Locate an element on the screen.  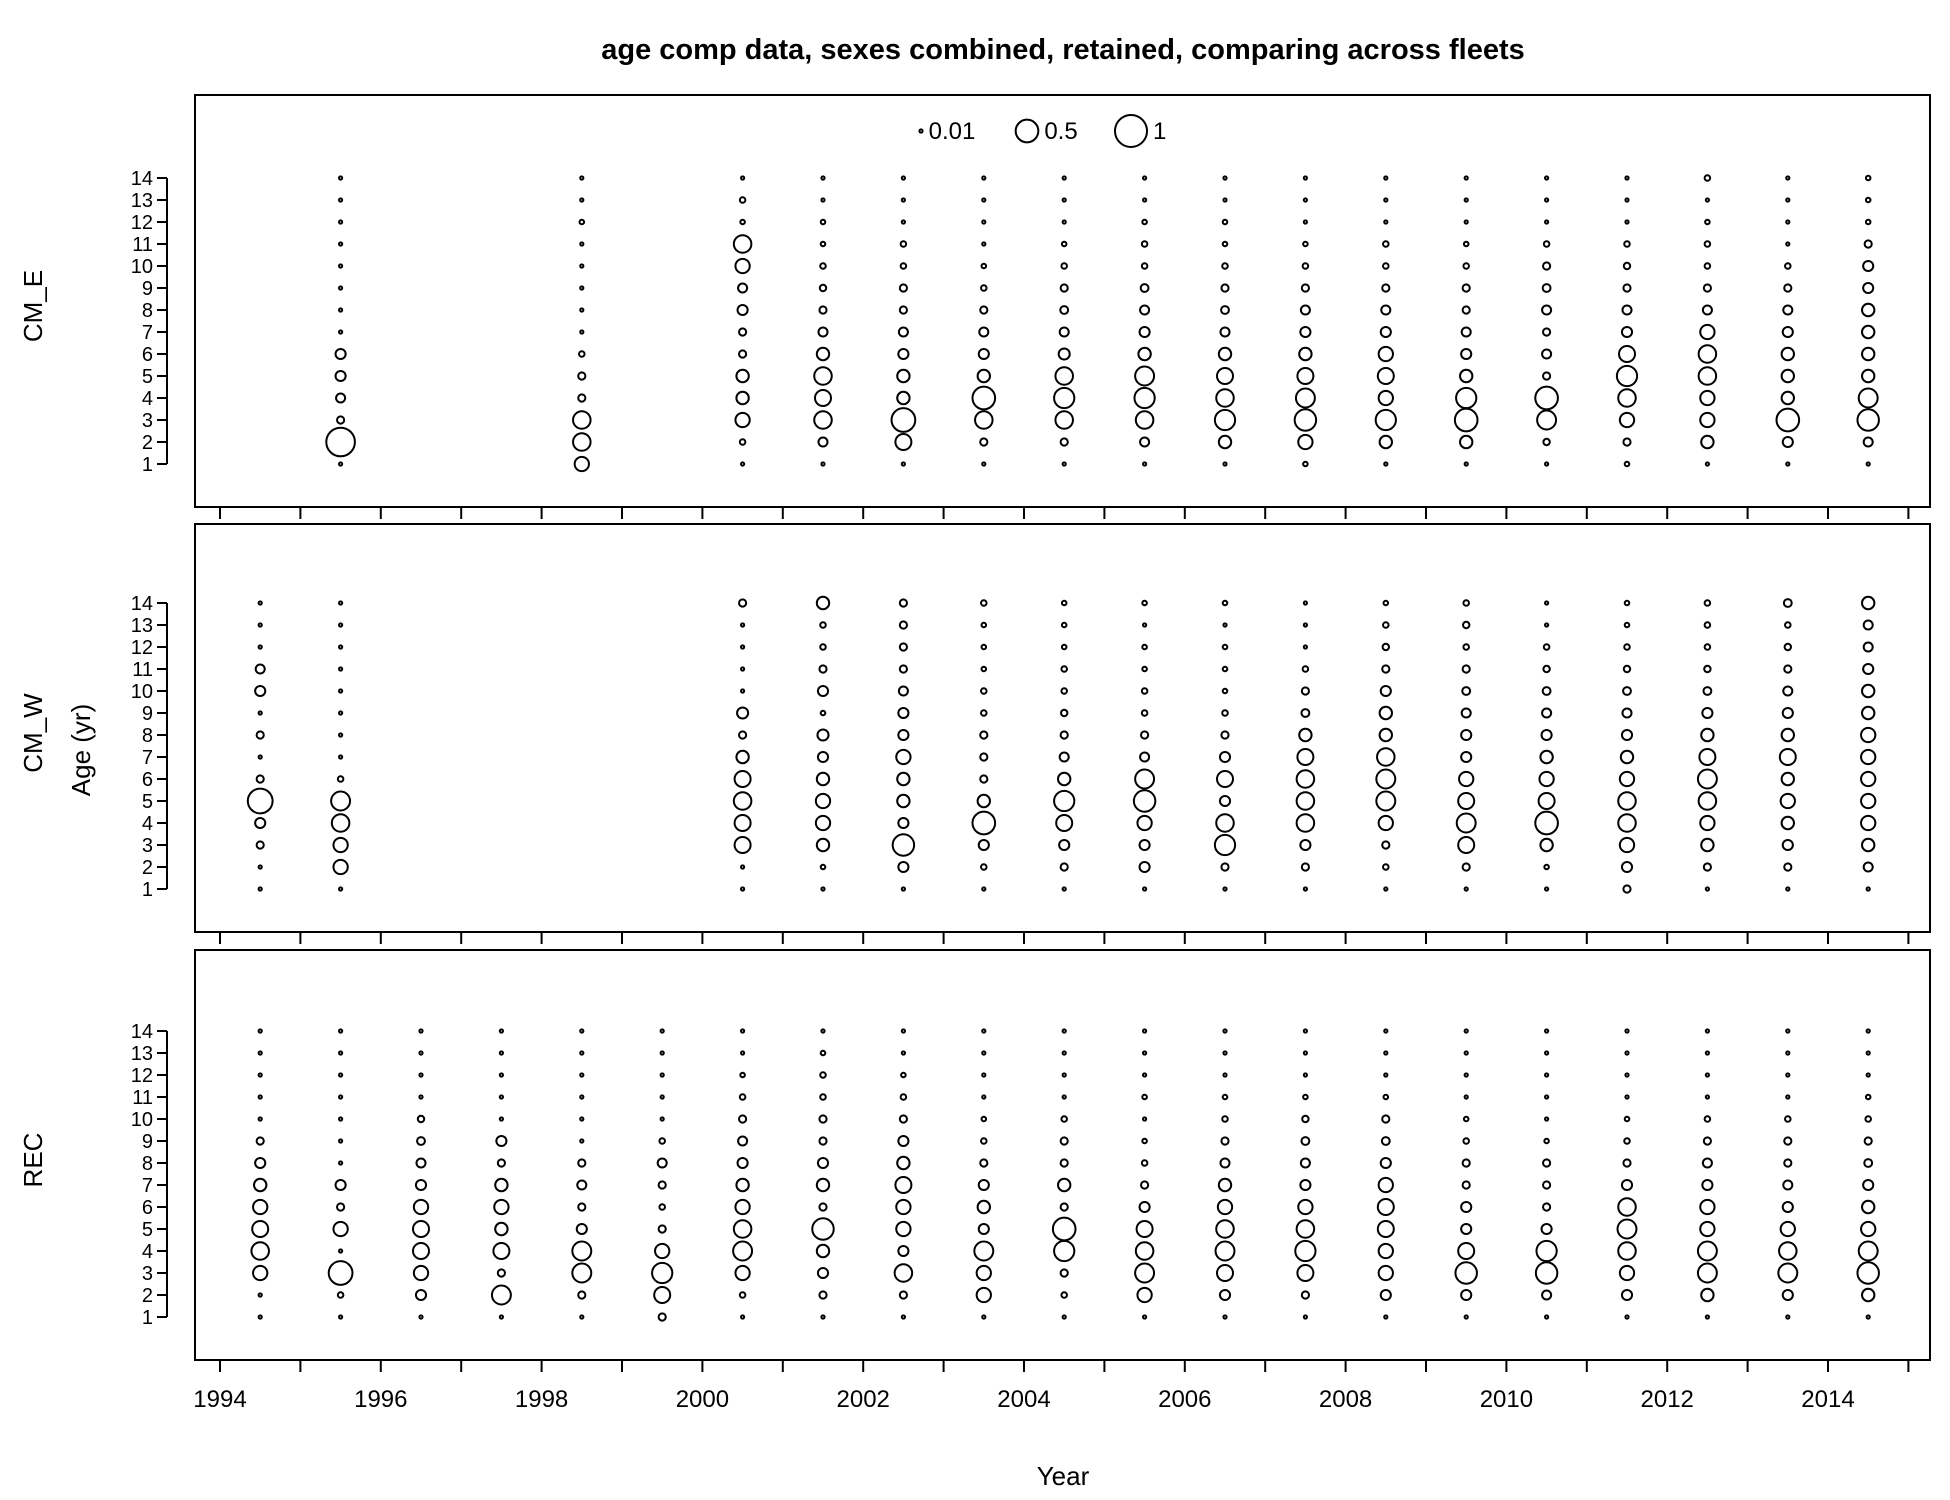
y-tick-label: 3 is located at coordinates (147, 1274).